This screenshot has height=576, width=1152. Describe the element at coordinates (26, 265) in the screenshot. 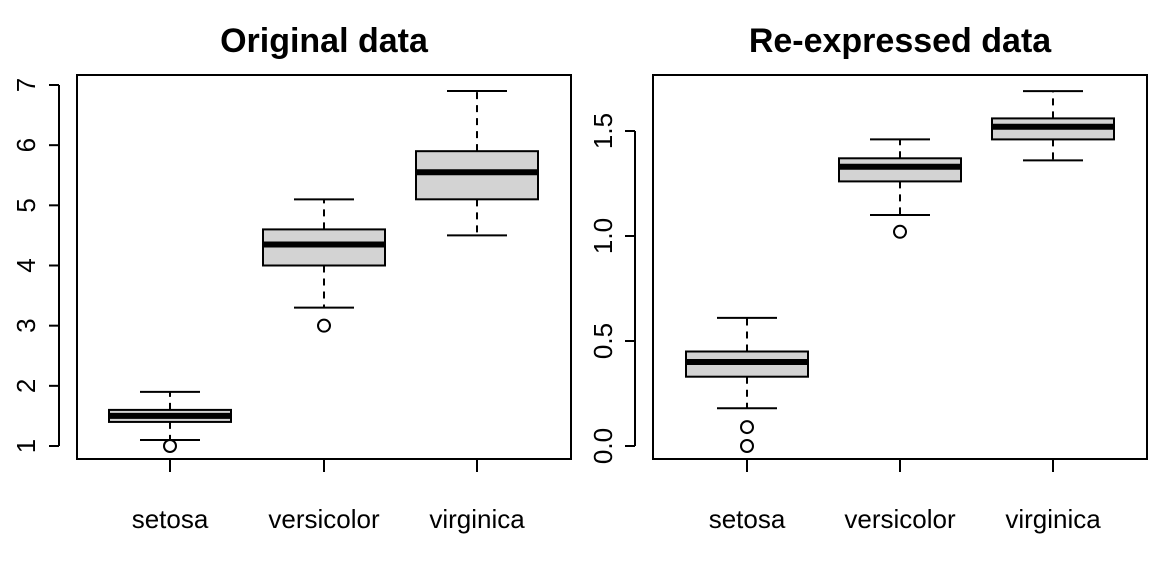

I see `y-tick-label: 4` at that location.